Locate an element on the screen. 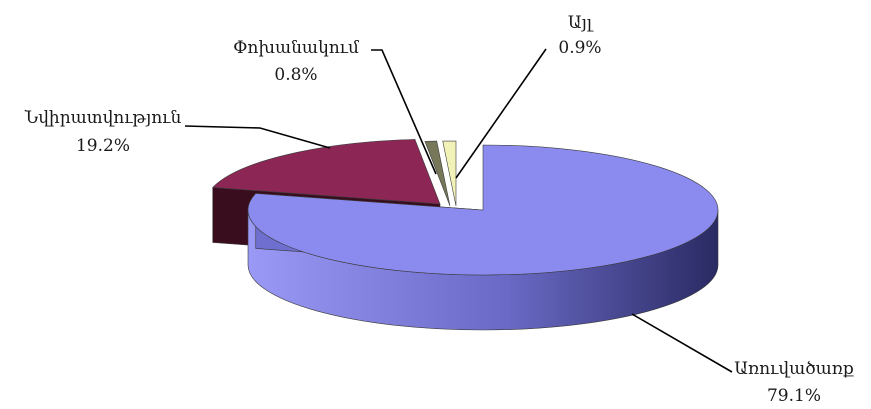  slice-label-3: Այլ is located at coordinates (581, 23).